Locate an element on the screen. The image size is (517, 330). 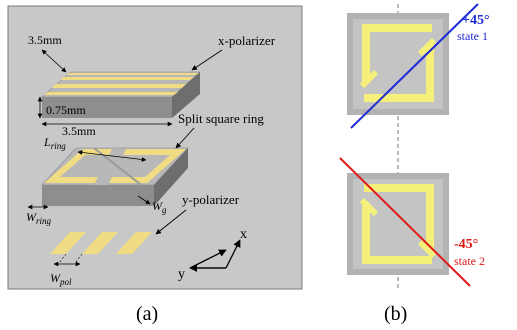
state1-ring is located at coordinates (397, 55).